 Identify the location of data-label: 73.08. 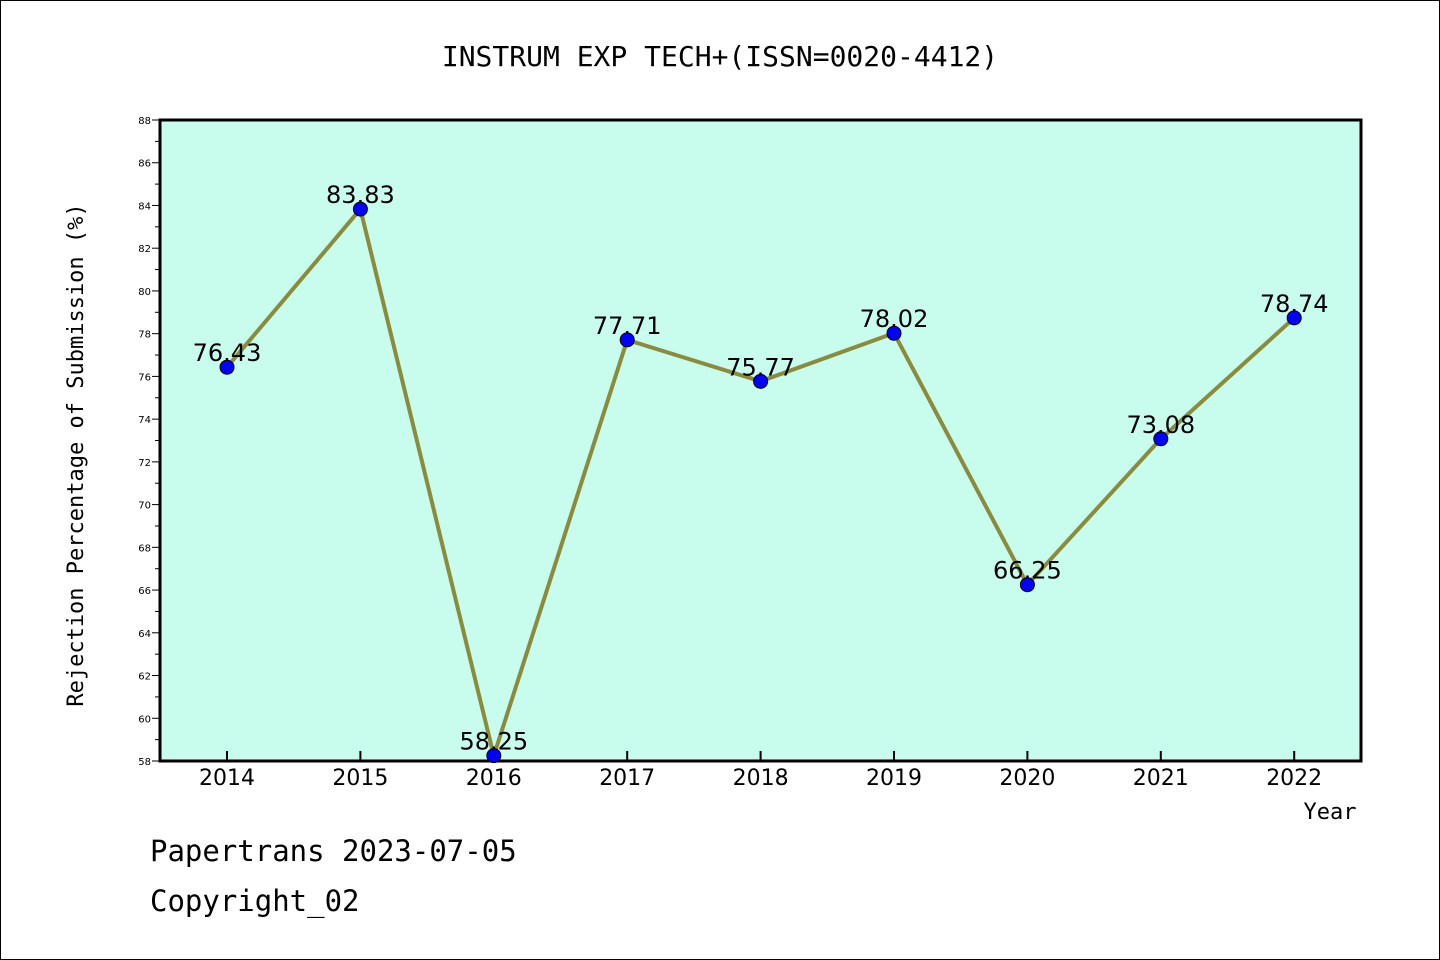
(1160, 425).